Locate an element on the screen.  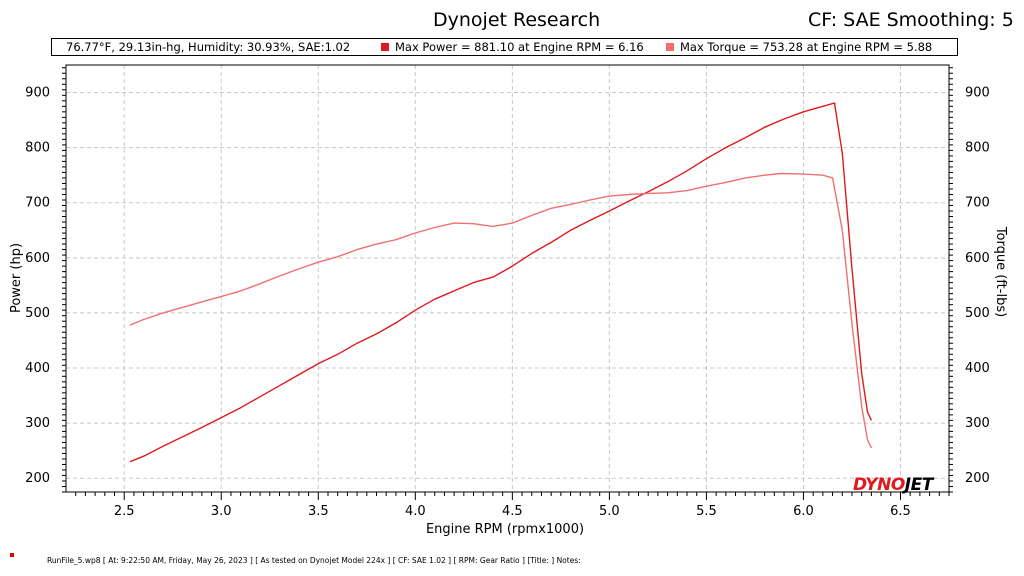
y-tick-label: 900 is located at coordinates (37, 93).